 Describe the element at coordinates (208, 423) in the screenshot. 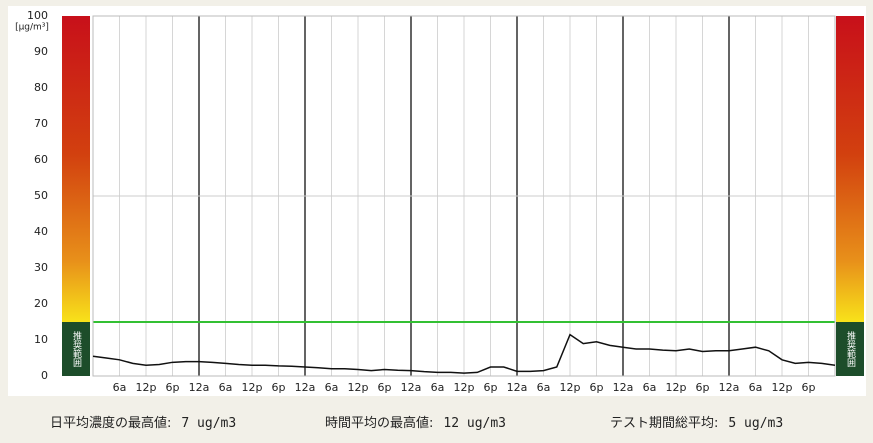

I see `stat-value: 7 ug/m3` at that location.